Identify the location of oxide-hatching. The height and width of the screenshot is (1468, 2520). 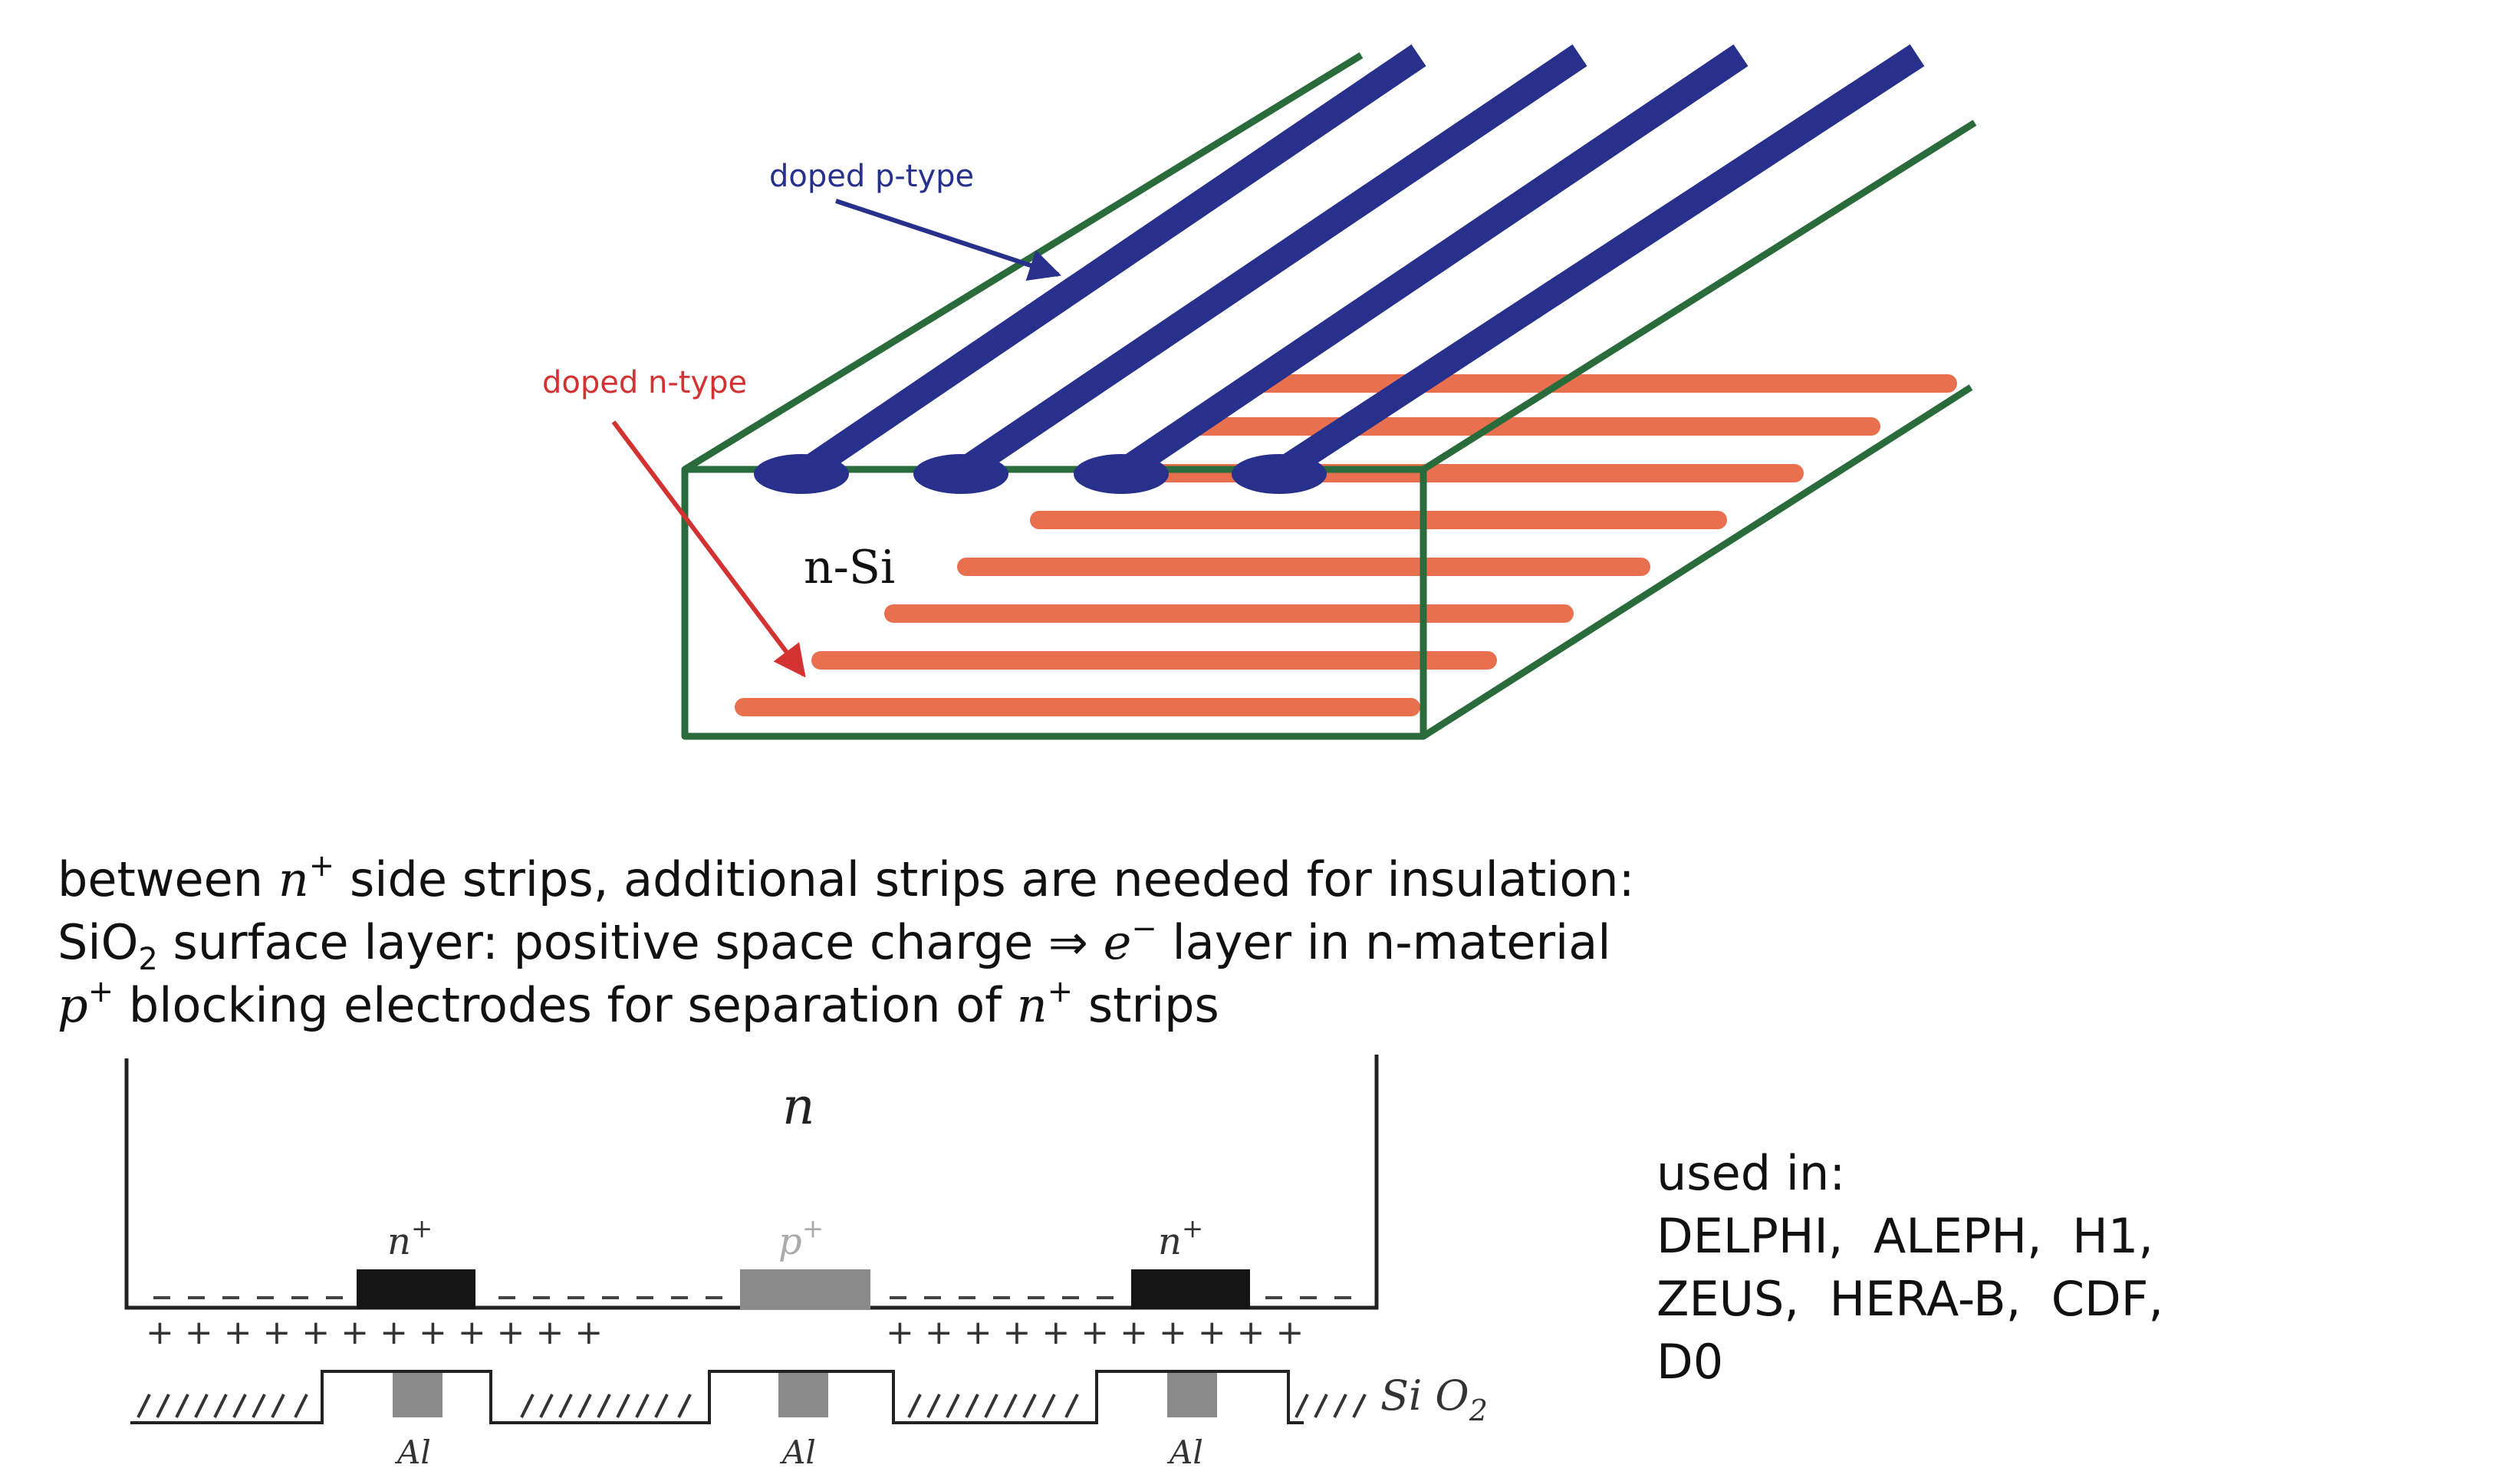
(752, 1406).